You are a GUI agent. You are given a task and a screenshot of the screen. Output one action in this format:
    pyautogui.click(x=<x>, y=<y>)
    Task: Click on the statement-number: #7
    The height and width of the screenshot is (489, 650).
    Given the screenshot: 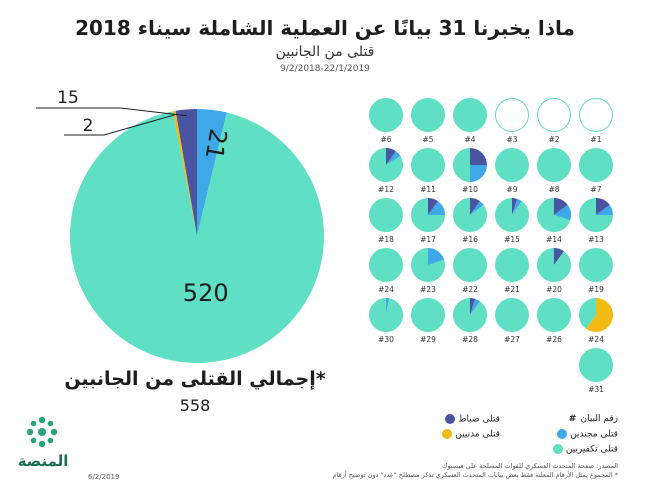 What is the action you would take?
    pyautogui.click(x=595, y=189)
    